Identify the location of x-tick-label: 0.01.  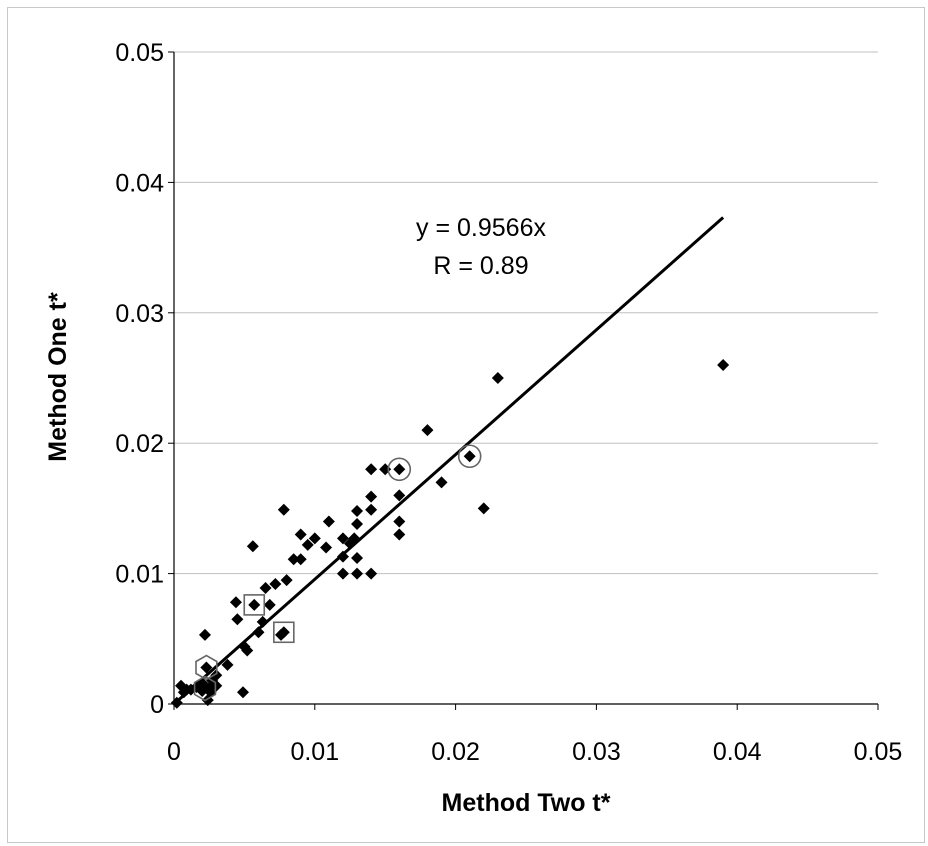
(314, 752).